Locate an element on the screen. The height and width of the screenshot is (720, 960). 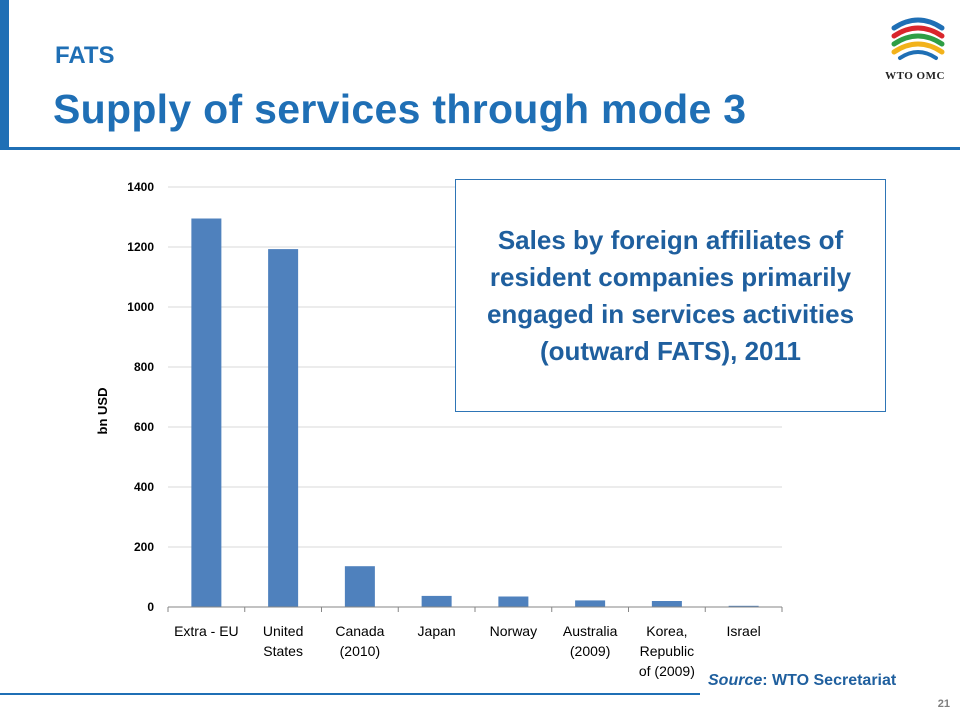
footer-rule is located at coordinates (350, 694).